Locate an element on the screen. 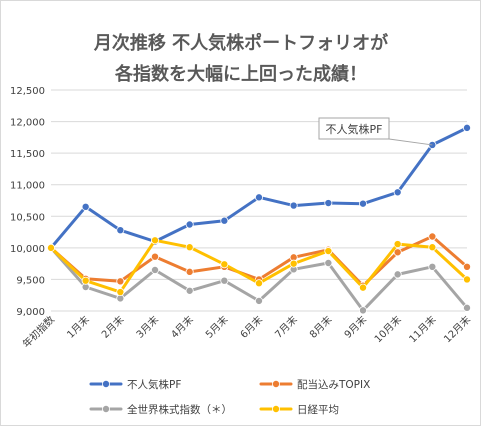 This screenshot has height=426, width=481. legend-label: 日経平均 is located at coordinates (318, 409).